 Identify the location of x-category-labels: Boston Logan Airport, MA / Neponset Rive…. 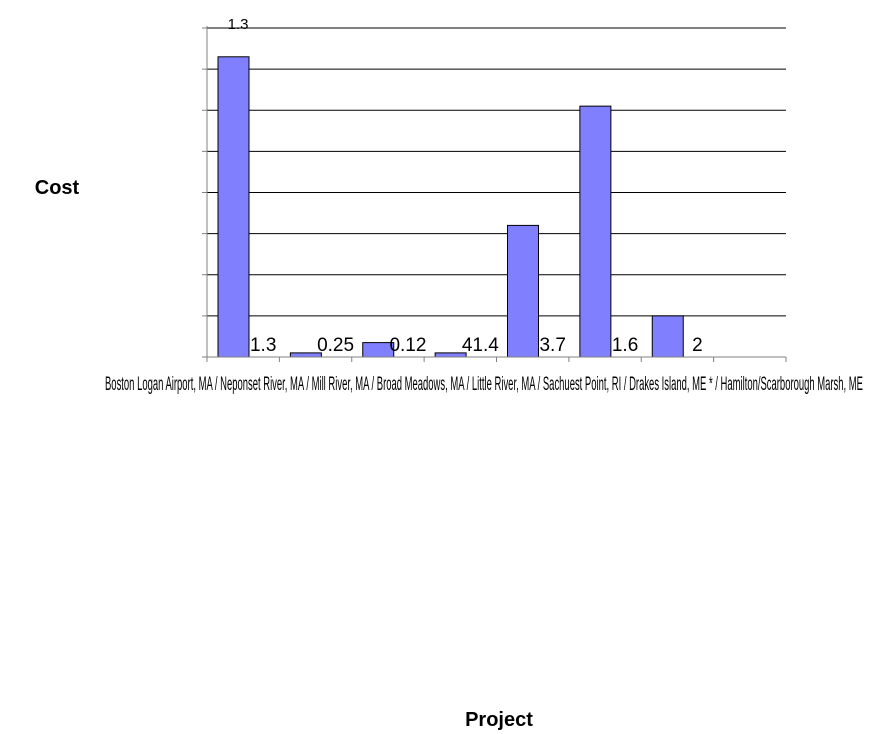
(484, 384).